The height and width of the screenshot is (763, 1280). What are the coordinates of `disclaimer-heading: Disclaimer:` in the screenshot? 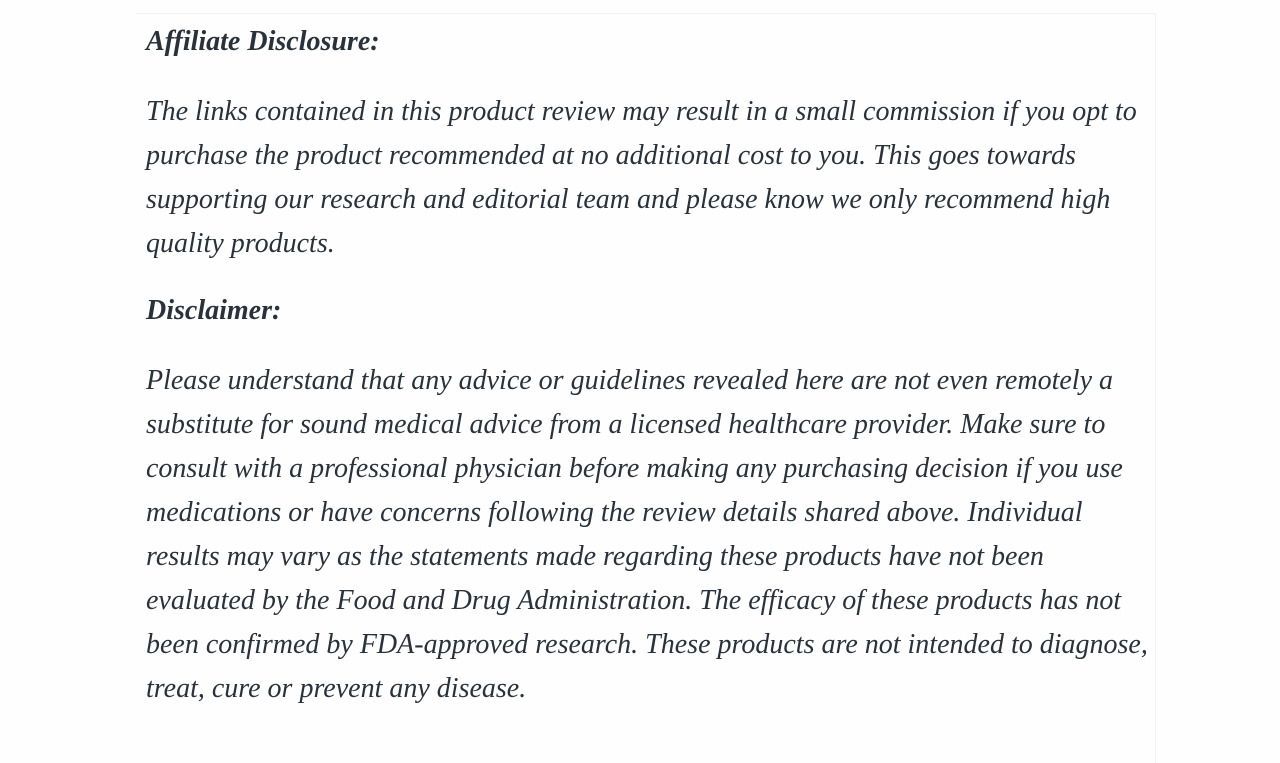 It's located at (214, 310).